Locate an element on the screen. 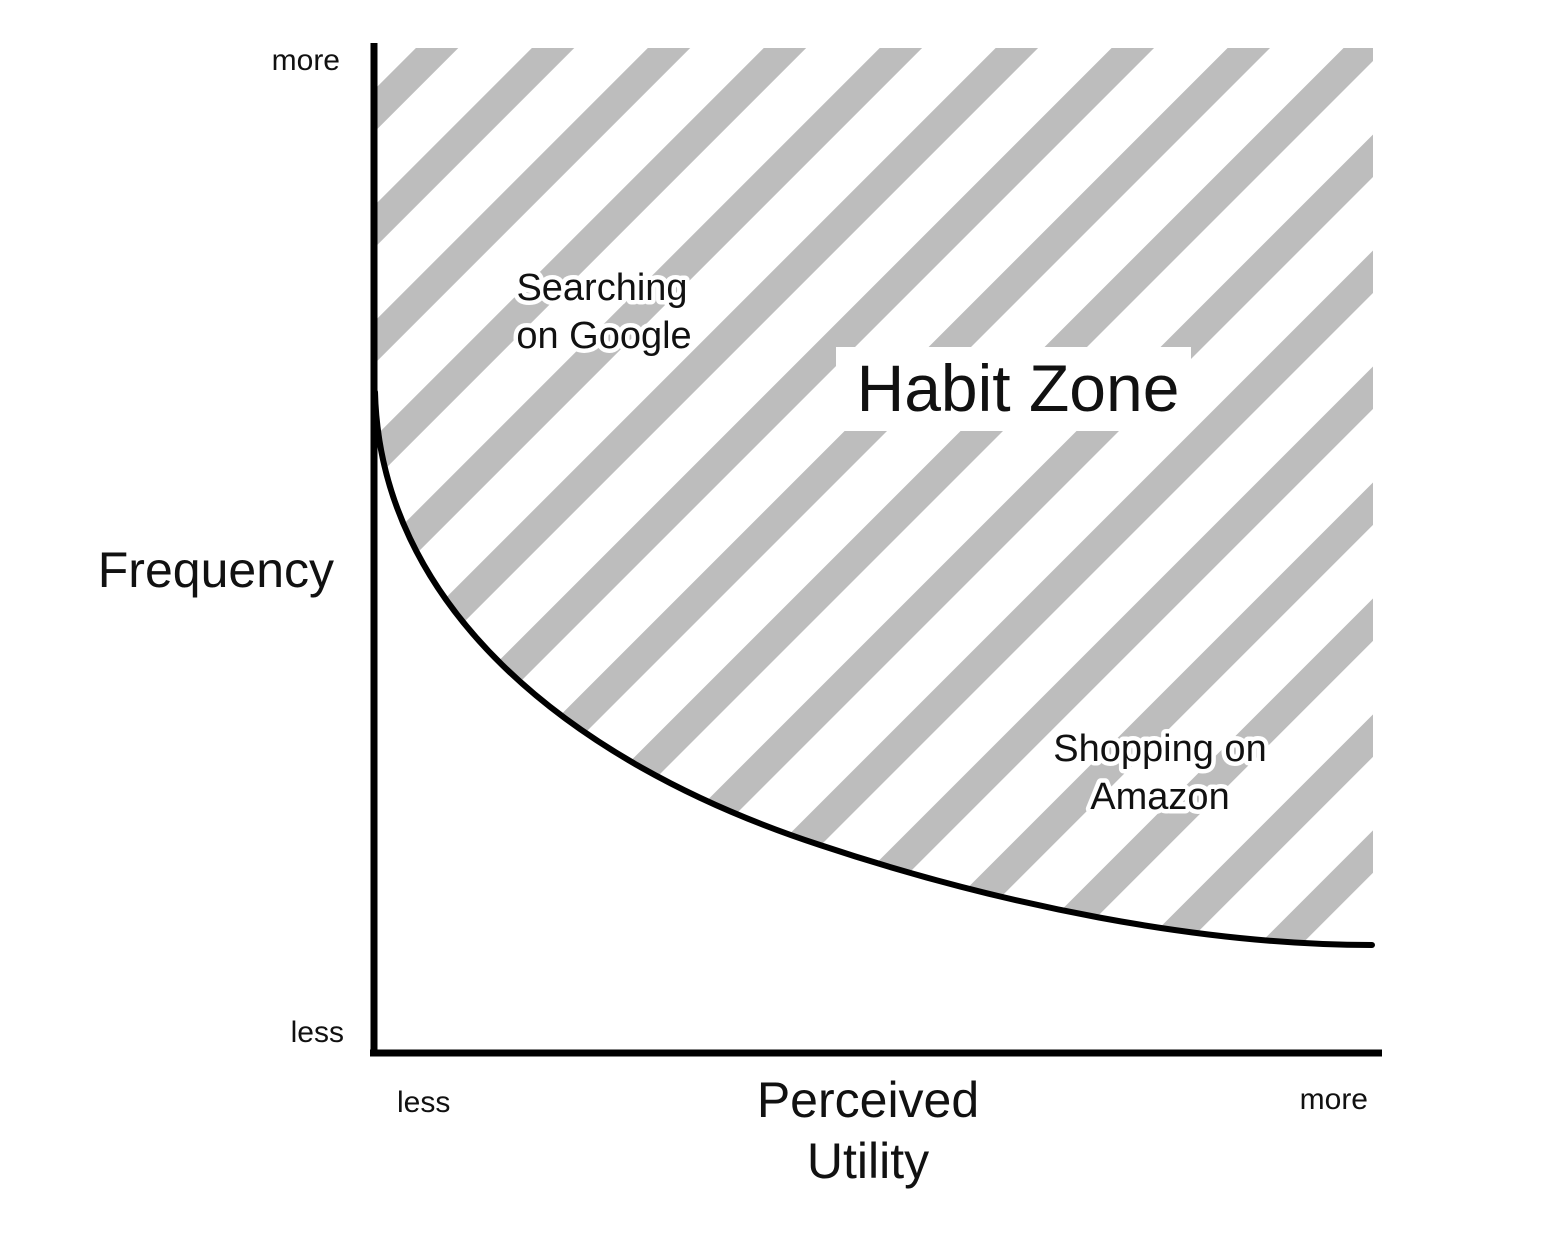 This screenshot has width=1568, height=1250. x-axis-low-label: less is located at coordinates (423, 1102).